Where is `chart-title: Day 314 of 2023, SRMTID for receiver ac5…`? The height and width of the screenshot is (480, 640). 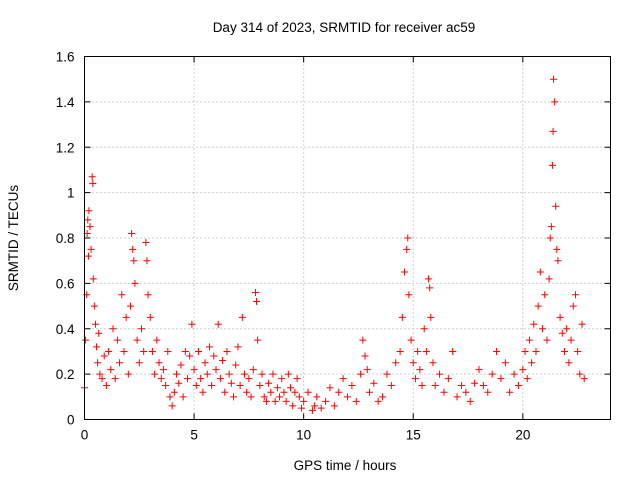 chart-title: Day 314 of 2023, SRMTID for receiver ac5… is located at coordinates (344, 27).